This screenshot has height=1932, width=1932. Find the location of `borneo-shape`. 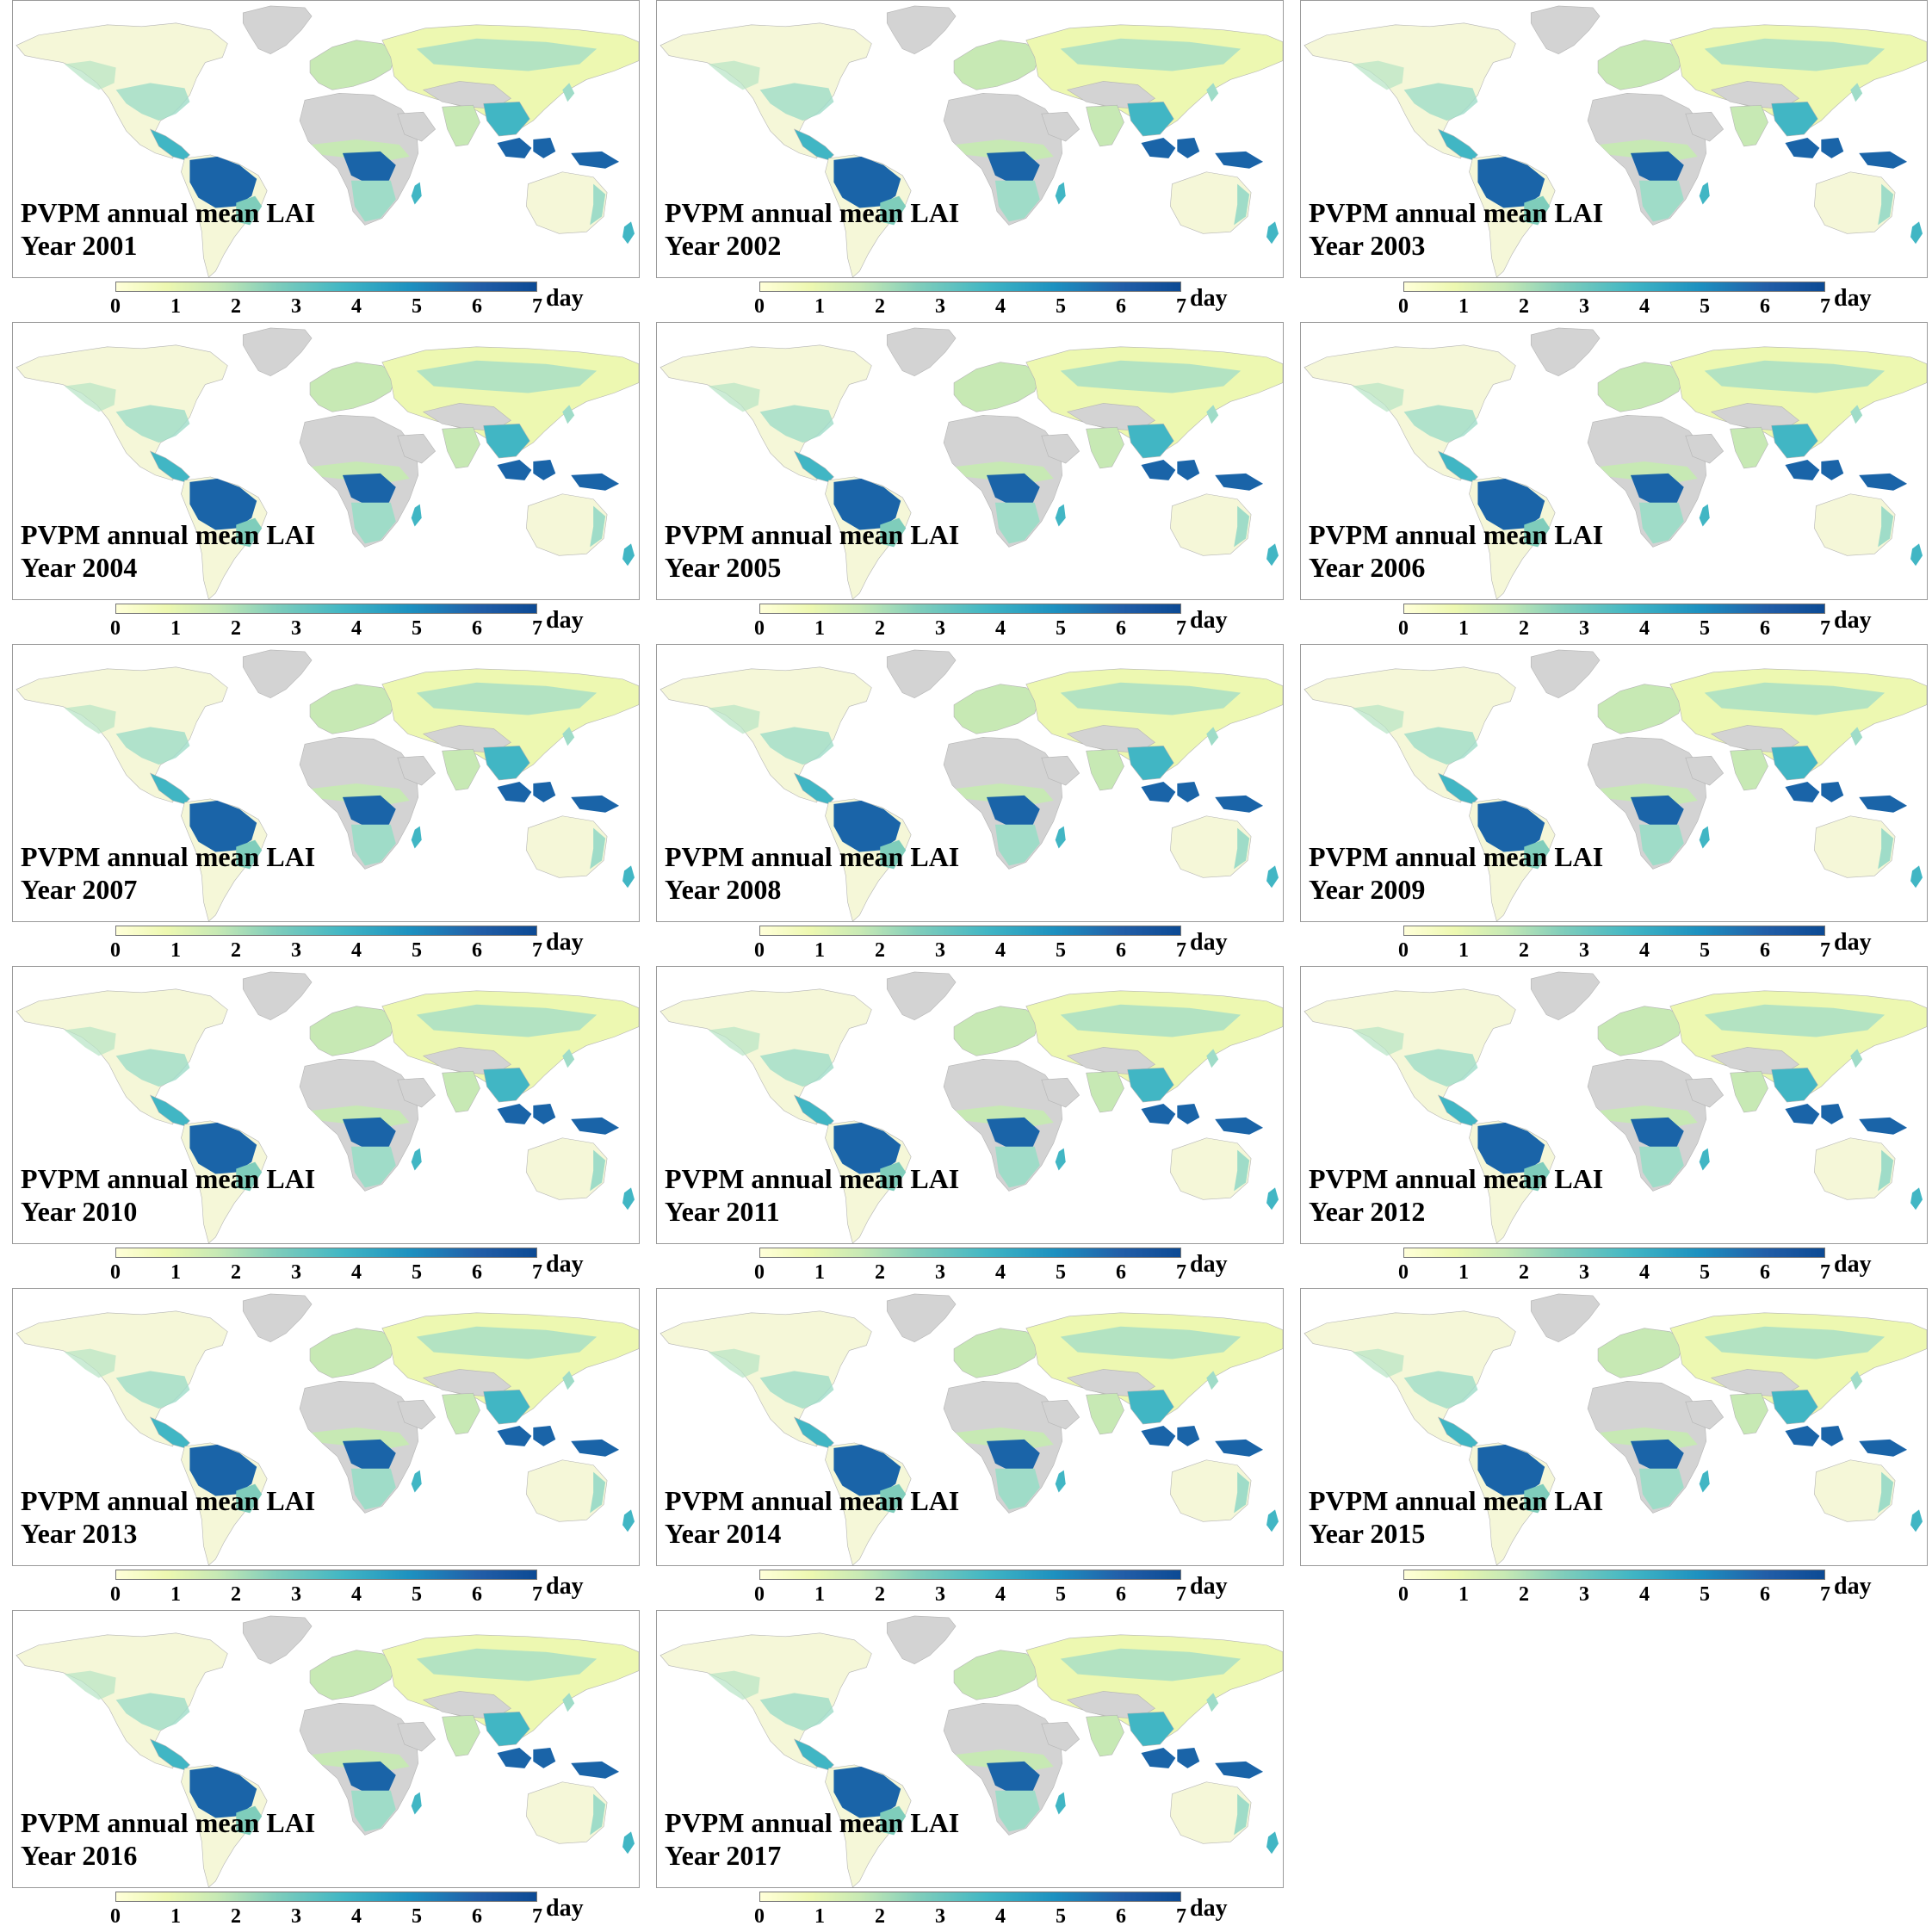

borneo-shape is located at coordinates (1188, 470).